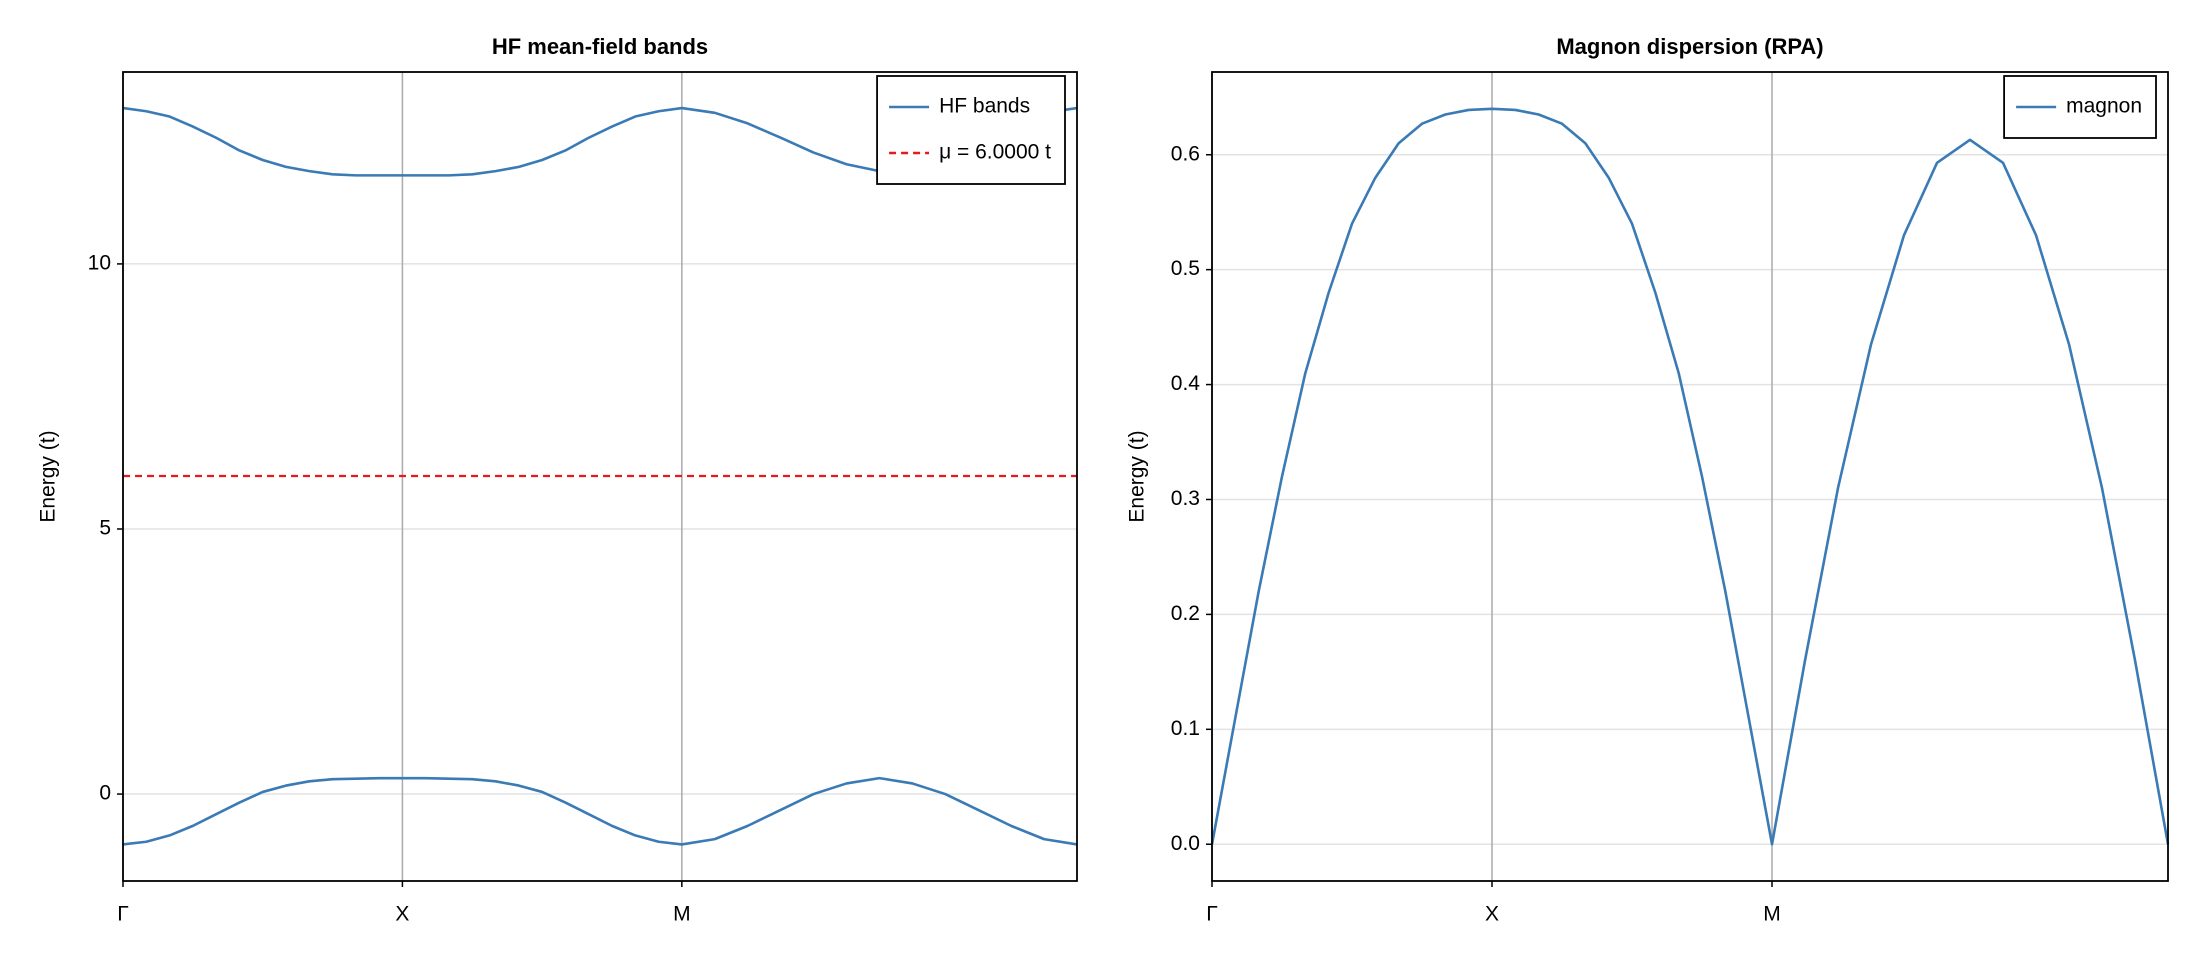 This screenshot has height=960, width=2200. Describe the element at coordinates (1185, 728) in the screenshot. I see `y-tick-label: 0.1` at that location.